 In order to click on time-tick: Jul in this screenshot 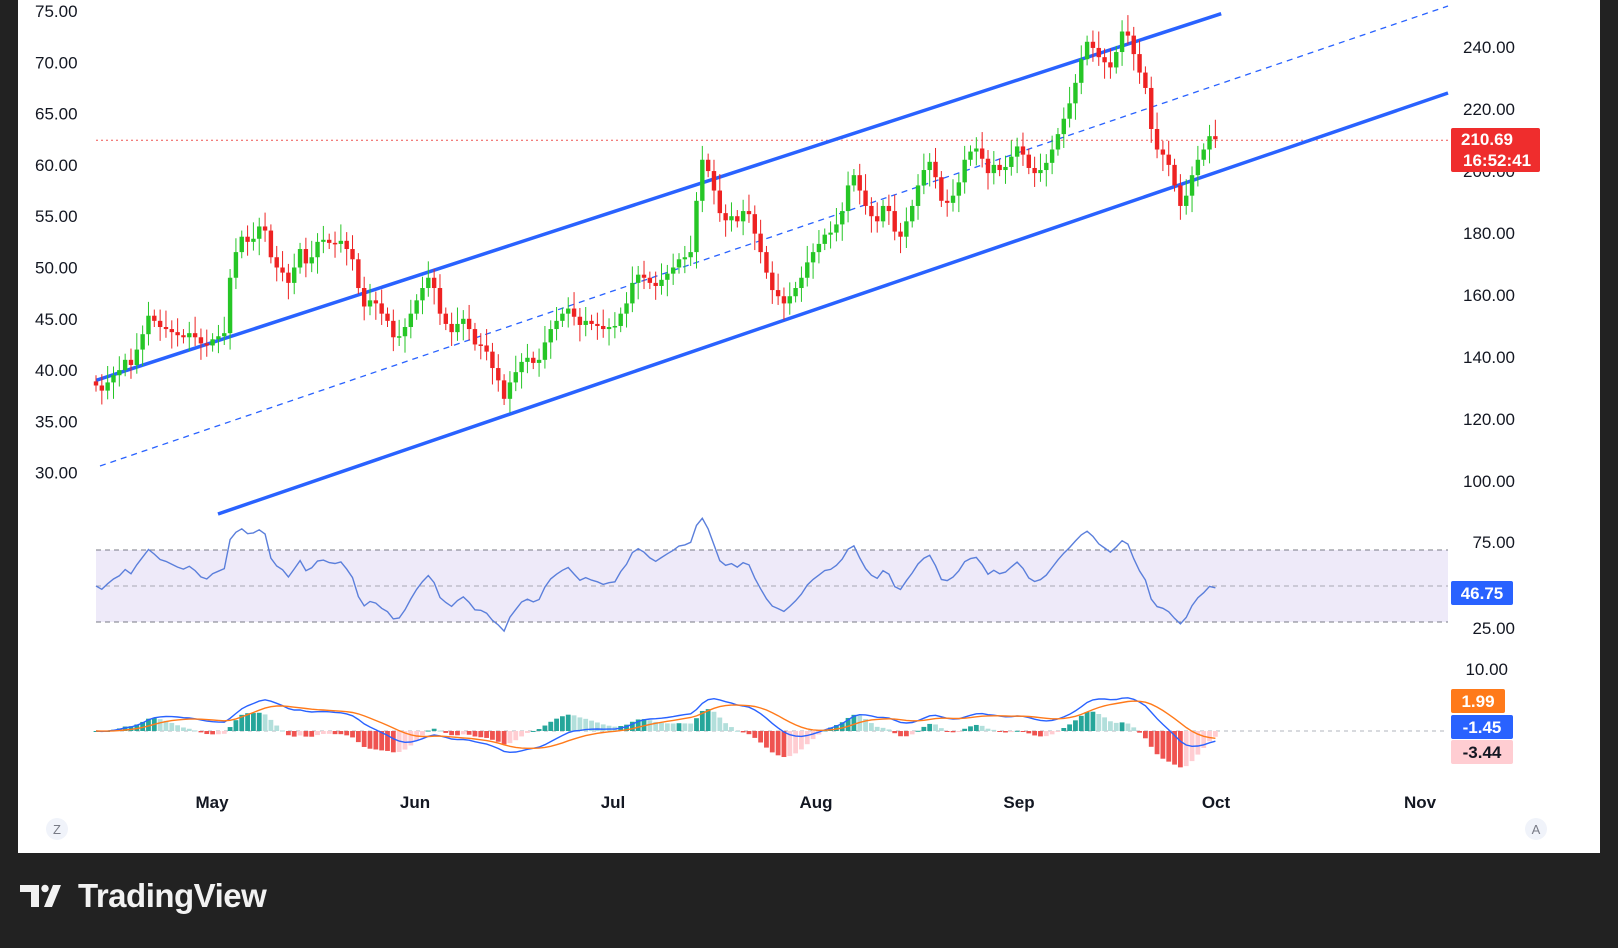, I will do `click(613, 802)`.